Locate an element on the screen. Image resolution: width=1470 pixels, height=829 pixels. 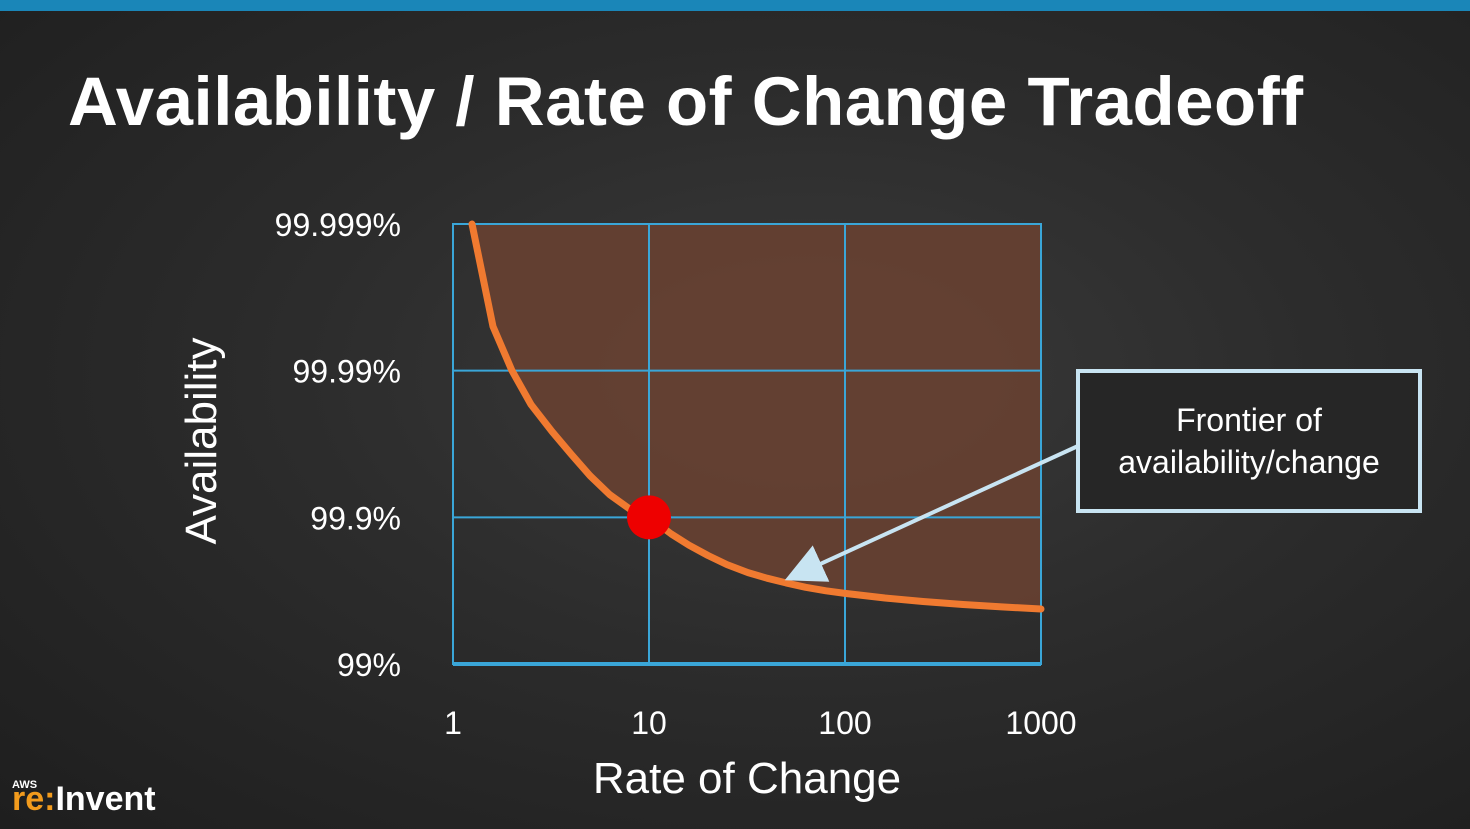
y-tick-label-1: 99.9% is located at coordinates (355, 518).